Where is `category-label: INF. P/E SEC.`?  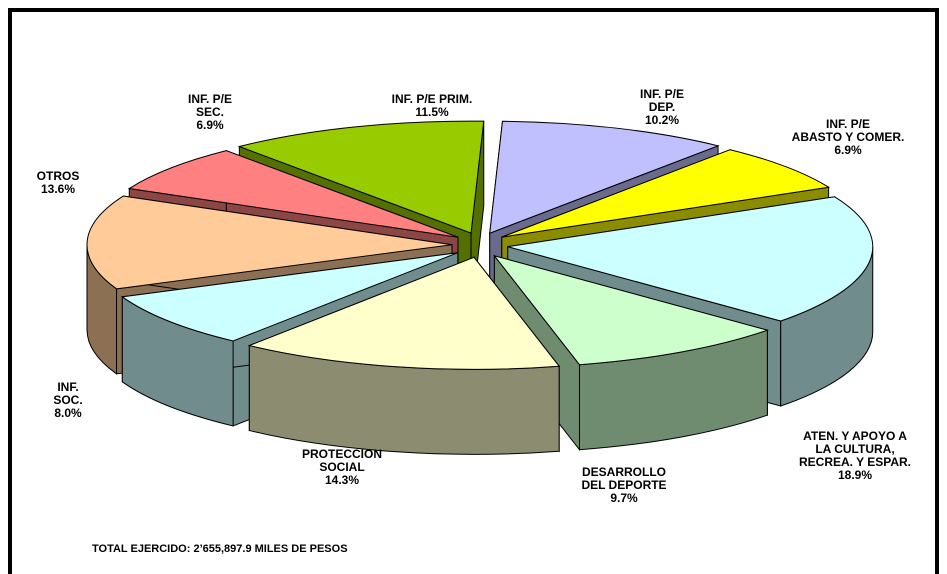 category-label: INF. P/E SEC. is located at coordinates (210, 105).